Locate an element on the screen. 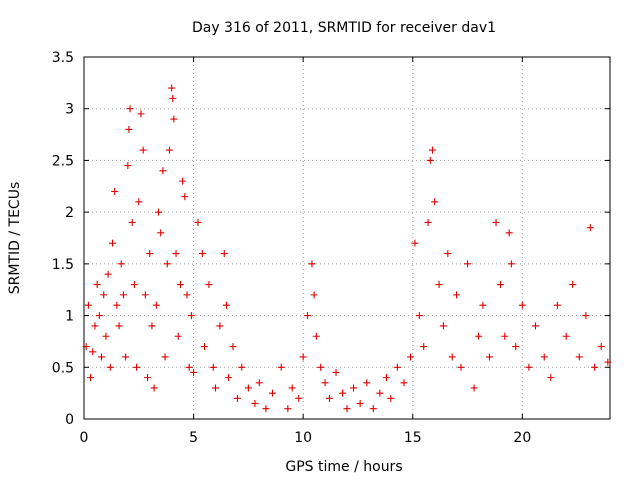 This screenshot has width=640, height=480. x-tick-label: 10 is located at coordinates (303, 438).